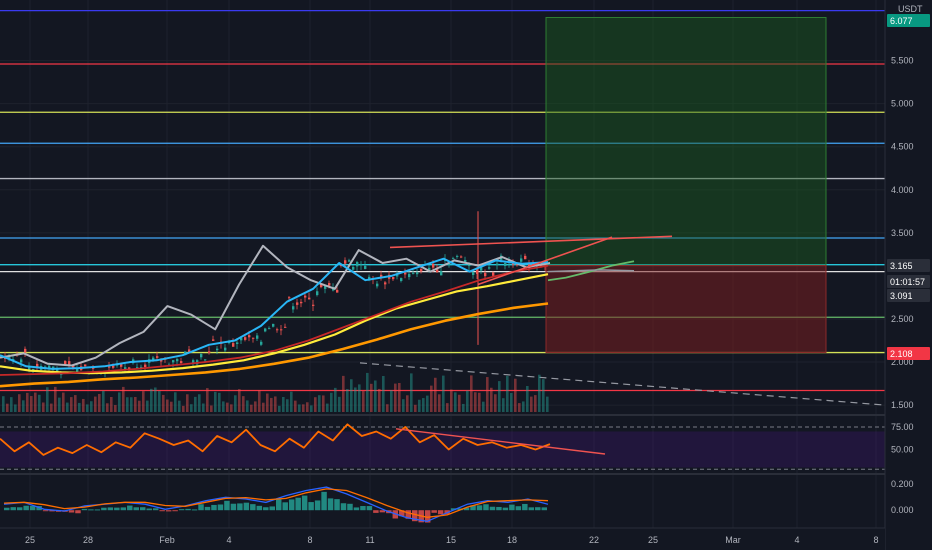 Image resolution: width=932 pixels, height=550 pixels. What do you see at coordinates (686, 142) in the screenshot?
I see `profit-zone` at bounding box center [686, 142].